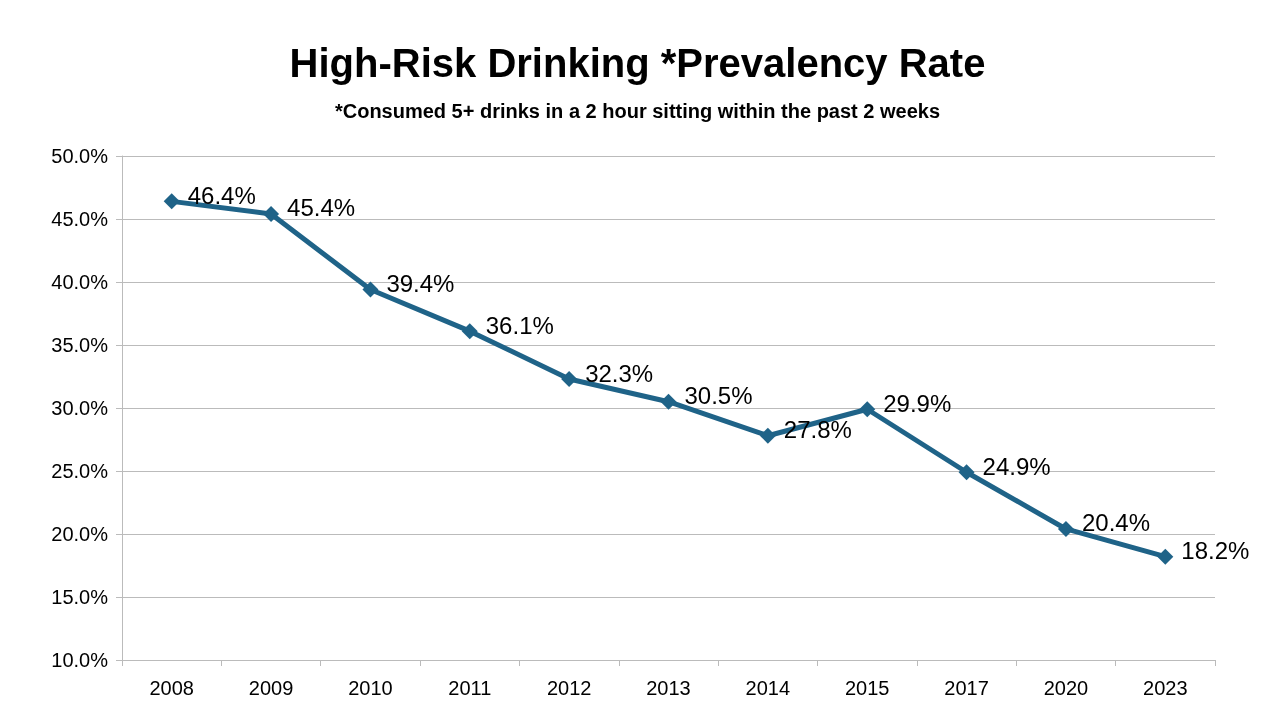  Describe the element at coordinates (867, 688) in the screenshot. I see `x-tick-label: 2015` at that location.